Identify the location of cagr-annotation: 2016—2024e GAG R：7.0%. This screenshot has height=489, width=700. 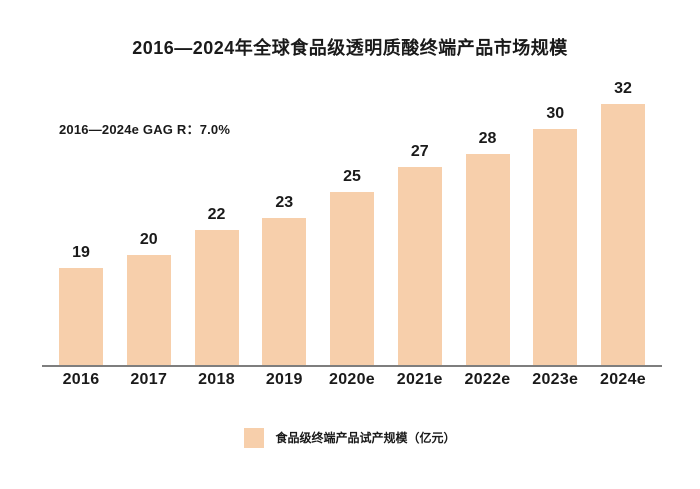
(145, 129).